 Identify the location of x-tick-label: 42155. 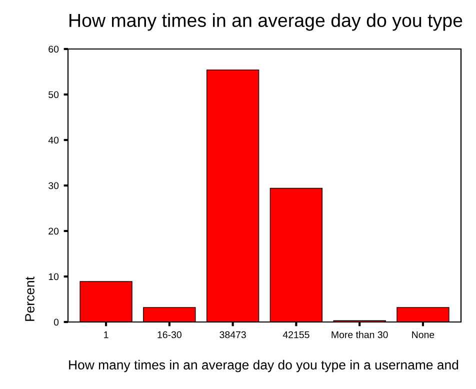
(296, 334).